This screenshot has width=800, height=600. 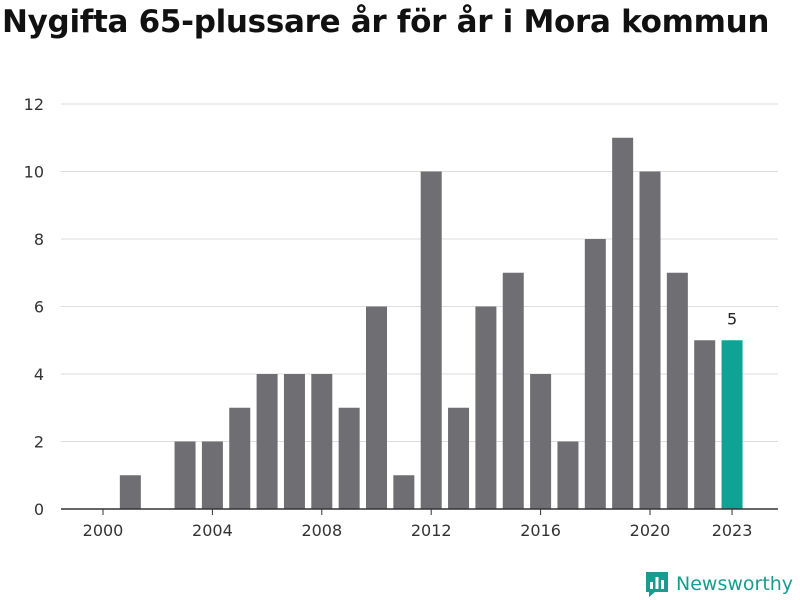 What do you see at coordinates (732, 424) in the screenshot?
I see `bar-highlight` at bounding box center [732, 424].